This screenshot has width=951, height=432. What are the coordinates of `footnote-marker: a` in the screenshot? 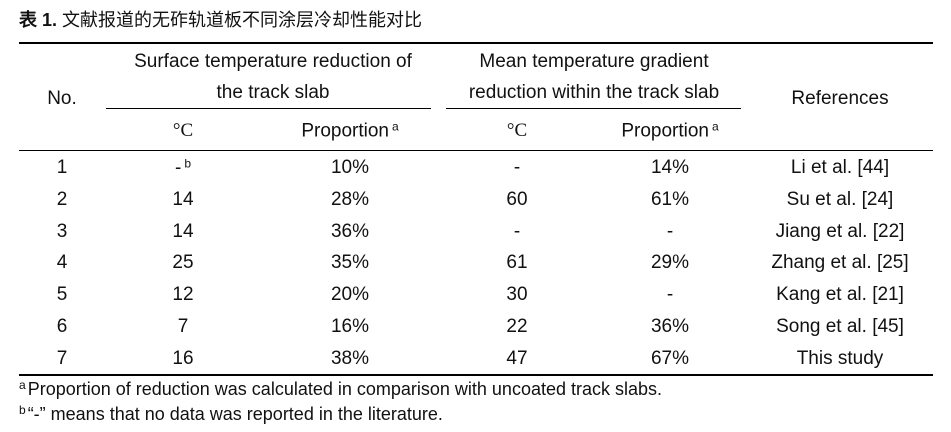 It's located at (22, 385).